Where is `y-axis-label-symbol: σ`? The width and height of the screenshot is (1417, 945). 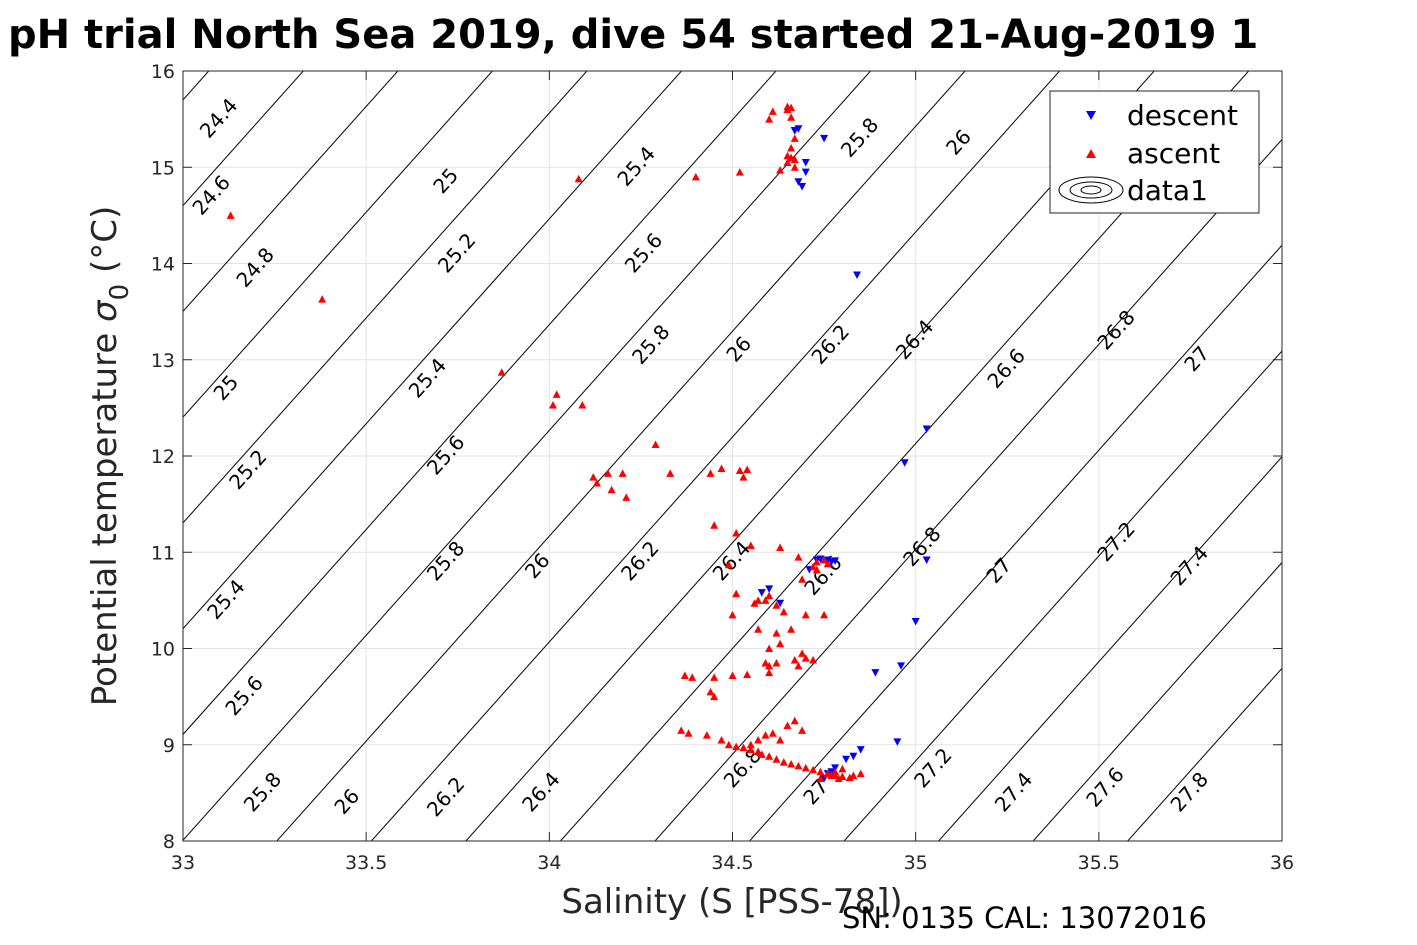
y-axis-label-symbol: σ is located at coordinates (105, 310).